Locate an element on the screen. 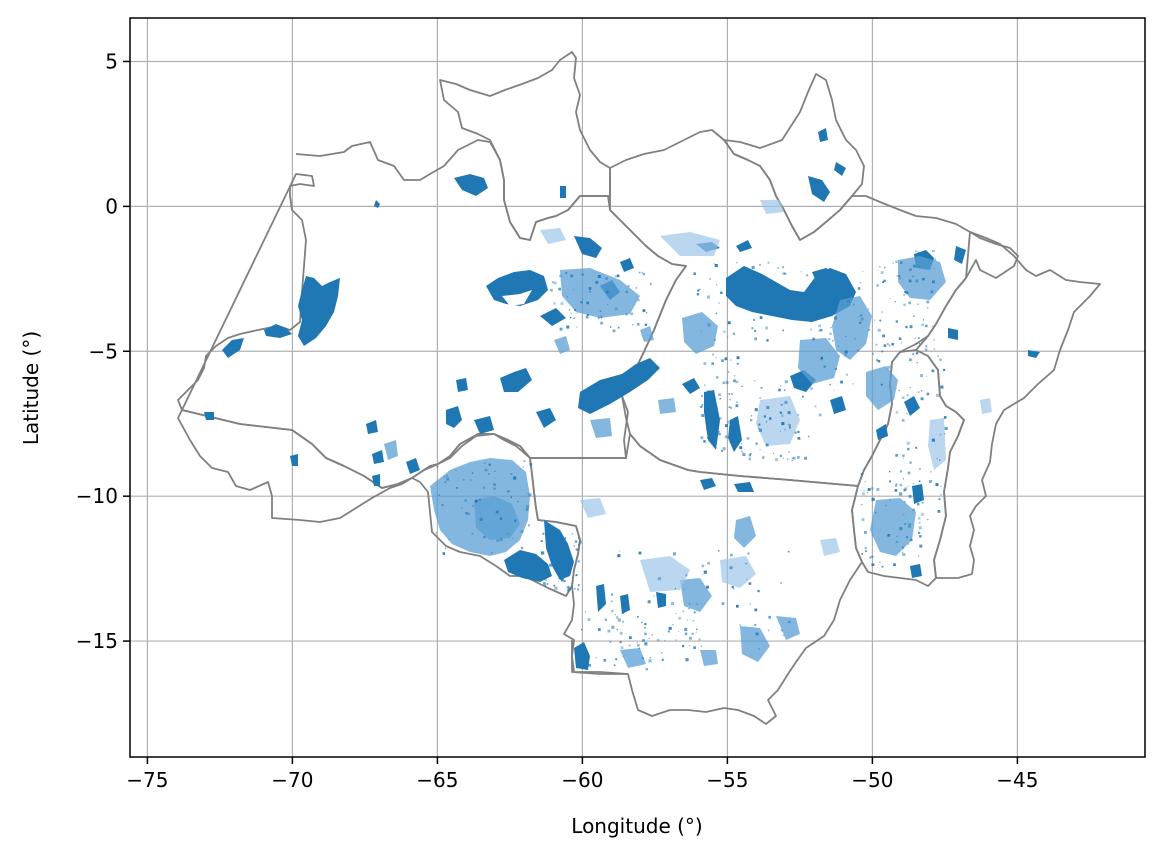  x-axis-label: Longitude (°) is located at coordinates (636, 826).